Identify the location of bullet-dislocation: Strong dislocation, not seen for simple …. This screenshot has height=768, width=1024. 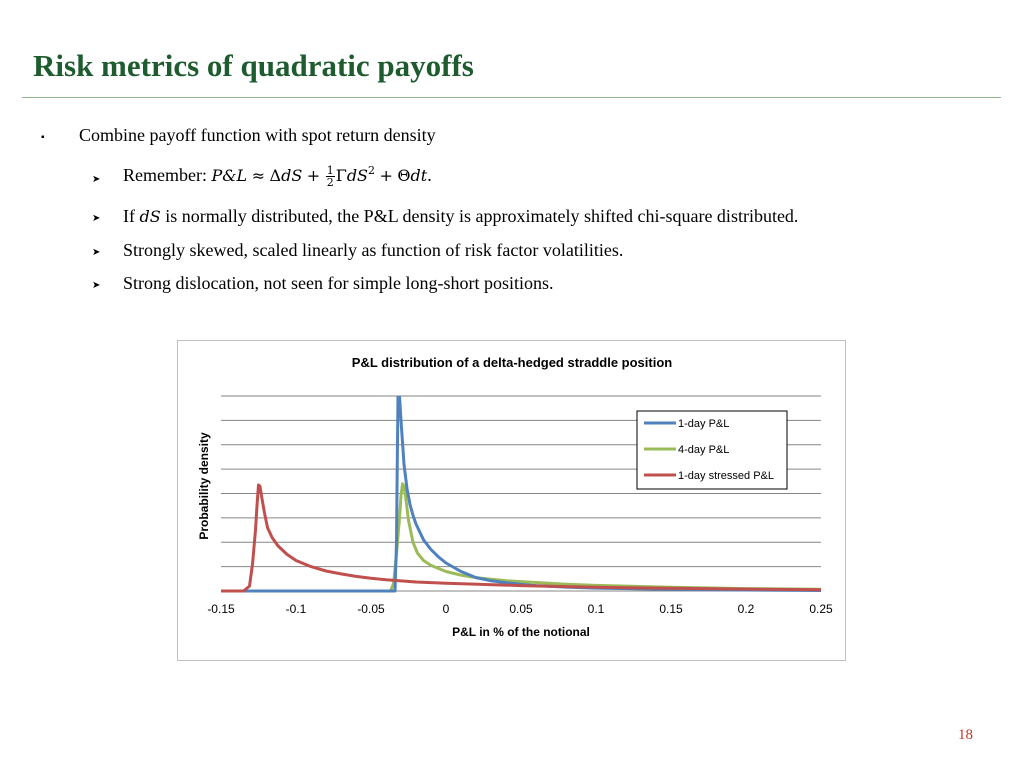
(338, 283).